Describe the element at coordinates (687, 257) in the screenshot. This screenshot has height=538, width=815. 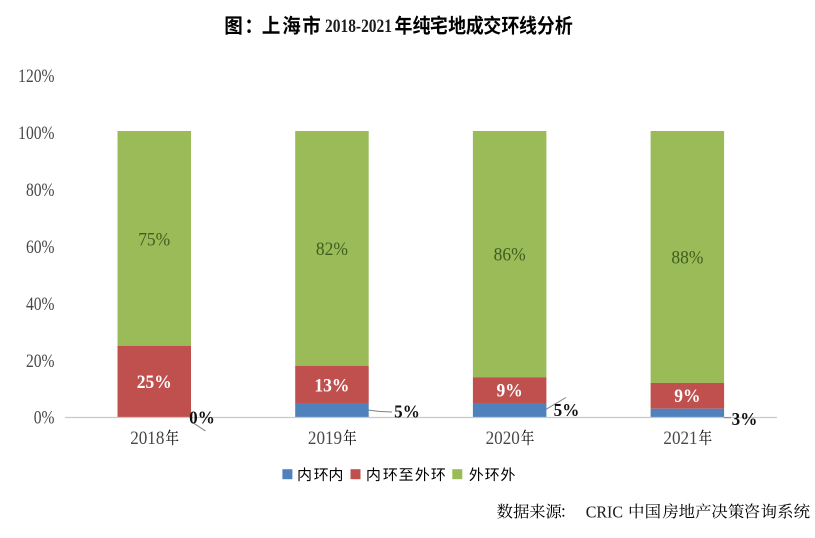
I see `svg-text: 88%` at that location.